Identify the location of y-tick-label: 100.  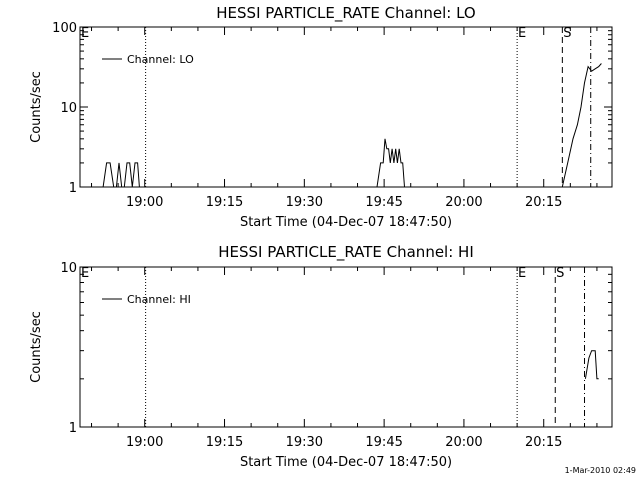
(64, 28).